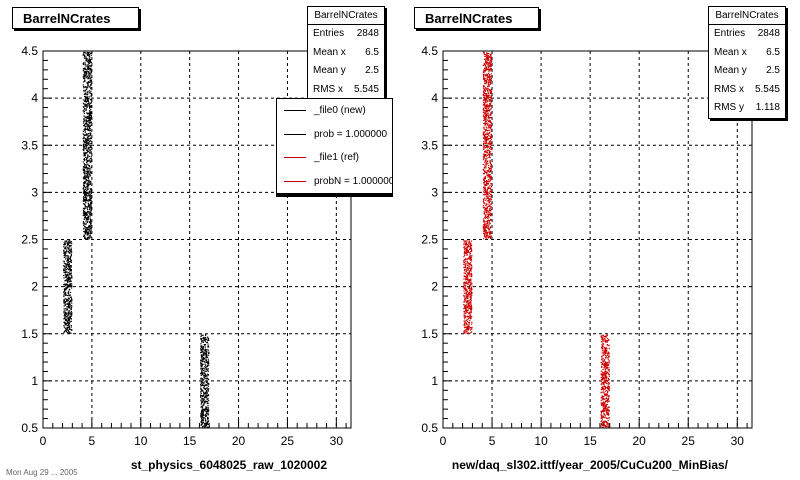 This screenshot has height=480, width=800. I want to click on legend-label: _file0 (new), so click(340, 111).